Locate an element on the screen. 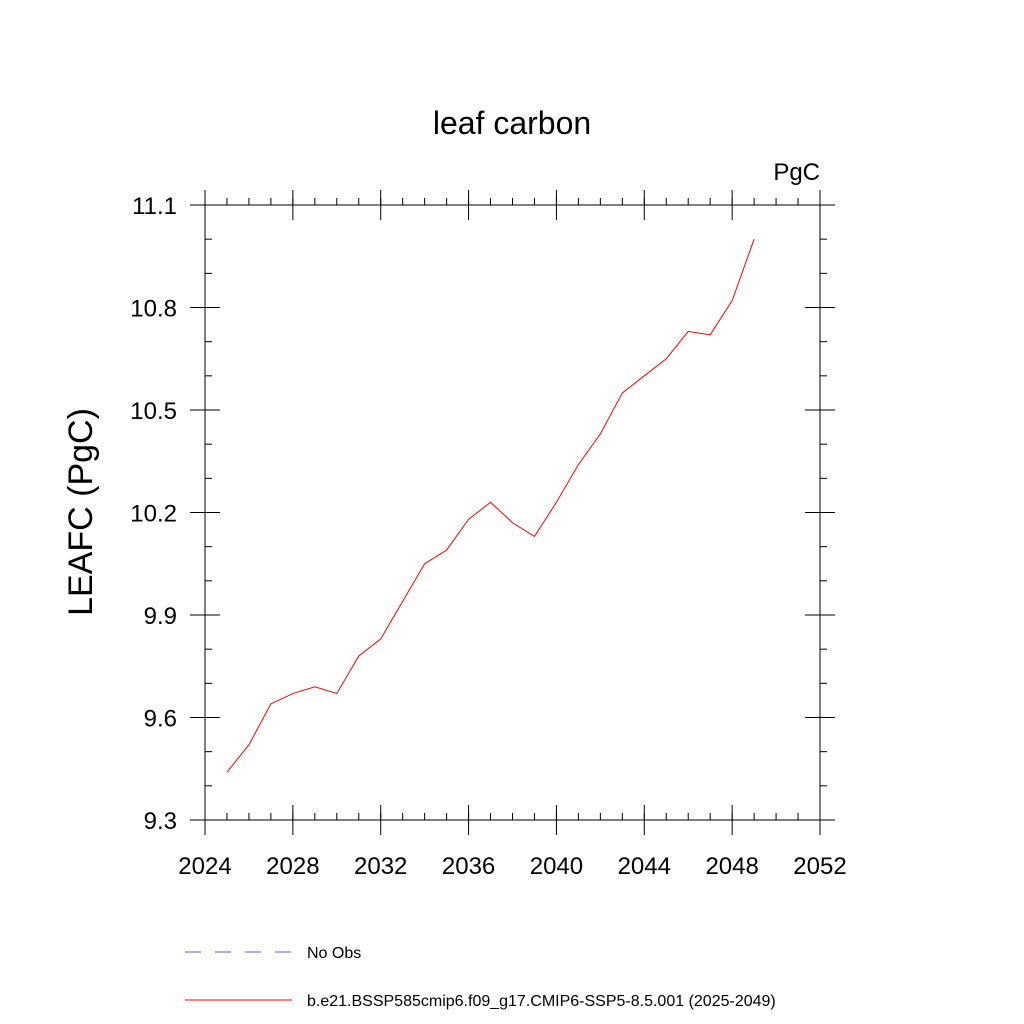  x-tick-label: 2040 is located at coordinates (556, 866).